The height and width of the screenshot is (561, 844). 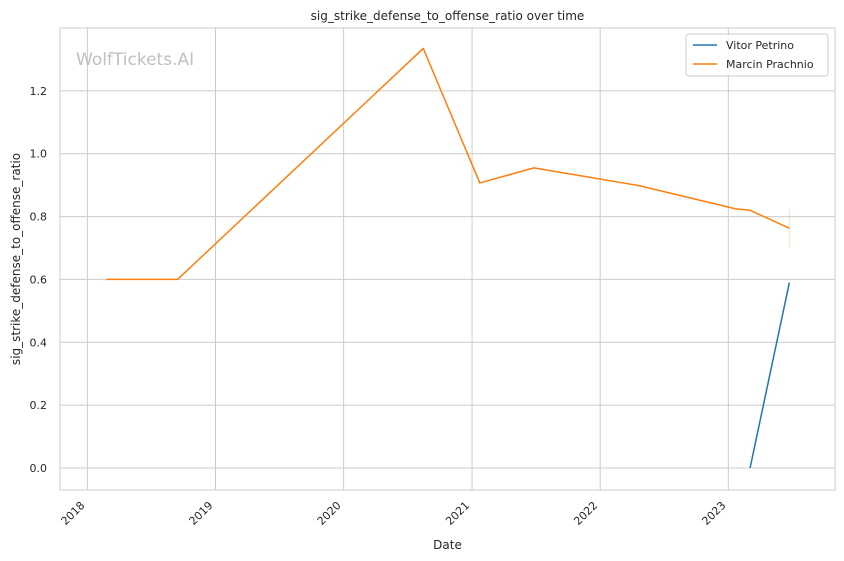 What do you see at coordinates (447, 545) in the screenshot?
I see `x-axis-label: Date` at bounding box center [447, 545].